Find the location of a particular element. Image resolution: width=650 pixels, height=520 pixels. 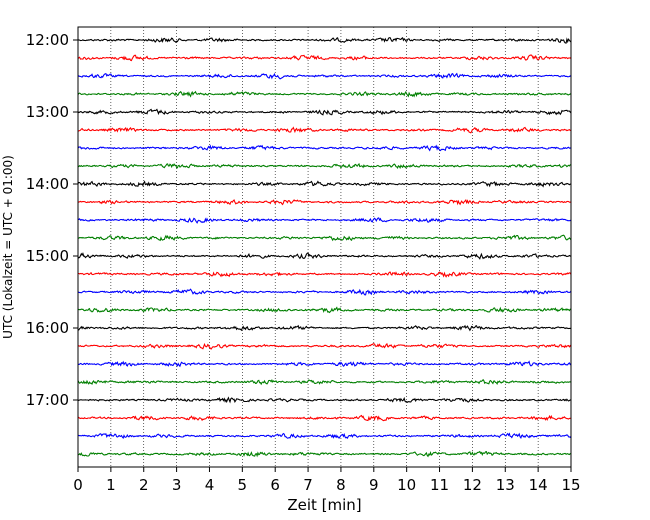

x-tick-label: 7 is located at coordinates (308, 485).